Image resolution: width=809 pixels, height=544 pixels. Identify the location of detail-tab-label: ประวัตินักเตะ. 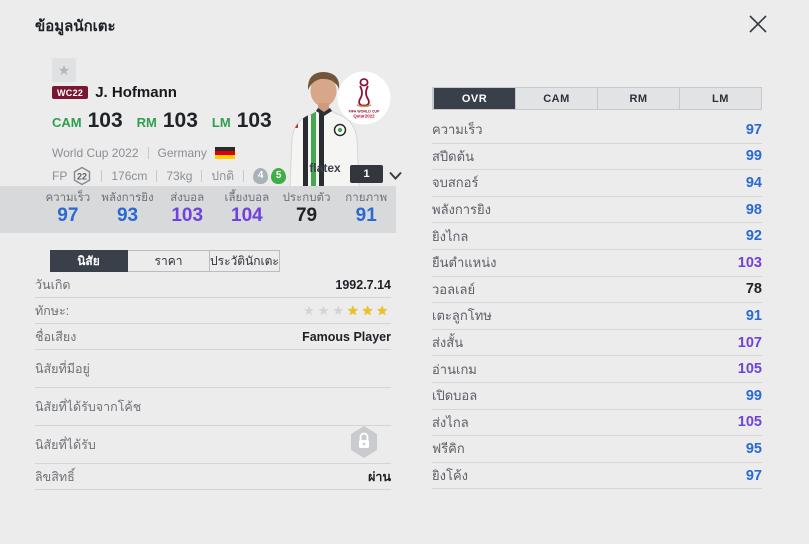
(244, 260).